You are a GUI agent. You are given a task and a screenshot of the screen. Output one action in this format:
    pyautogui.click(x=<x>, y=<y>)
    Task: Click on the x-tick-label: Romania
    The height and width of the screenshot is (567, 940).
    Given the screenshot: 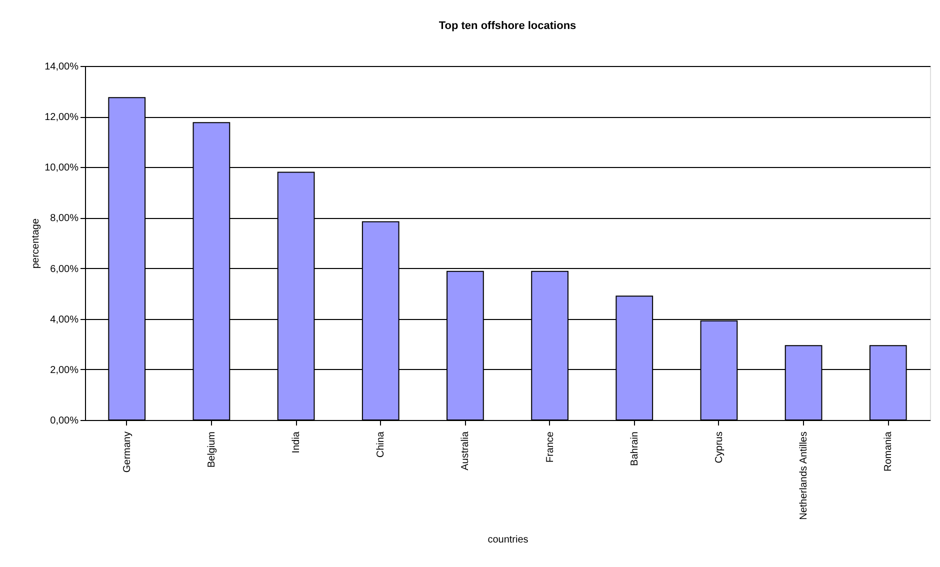 What is the action you would take?
    pyautogui.click(x=888, y=451)
    